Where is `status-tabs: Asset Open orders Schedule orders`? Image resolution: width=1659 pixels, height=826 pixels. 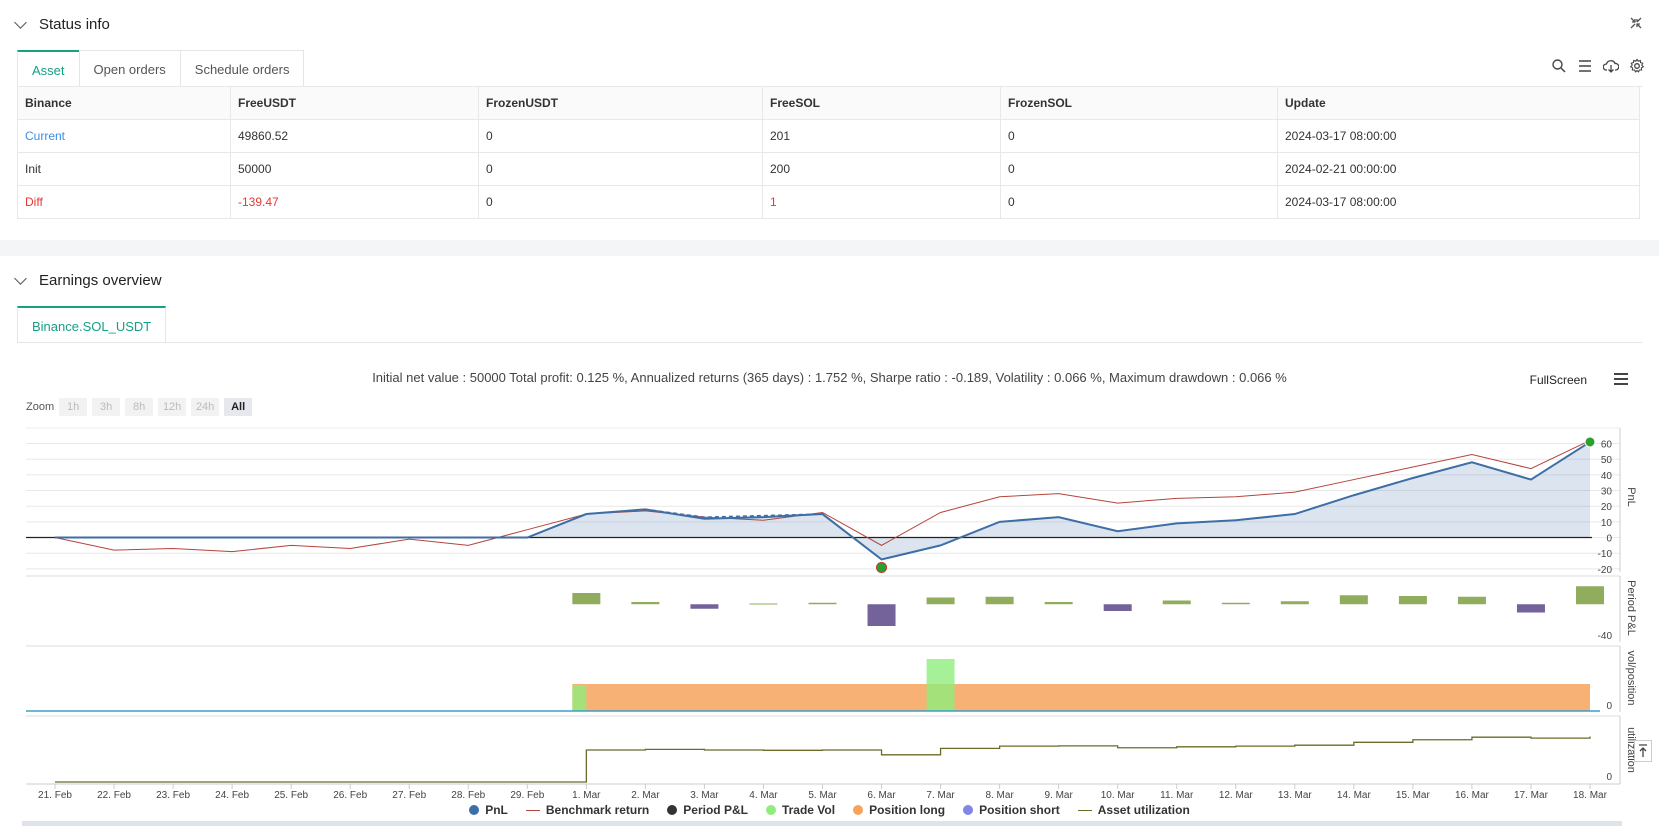 status-tabs: Asset Open orders Schedule orders is located at coordinates (161, 68).